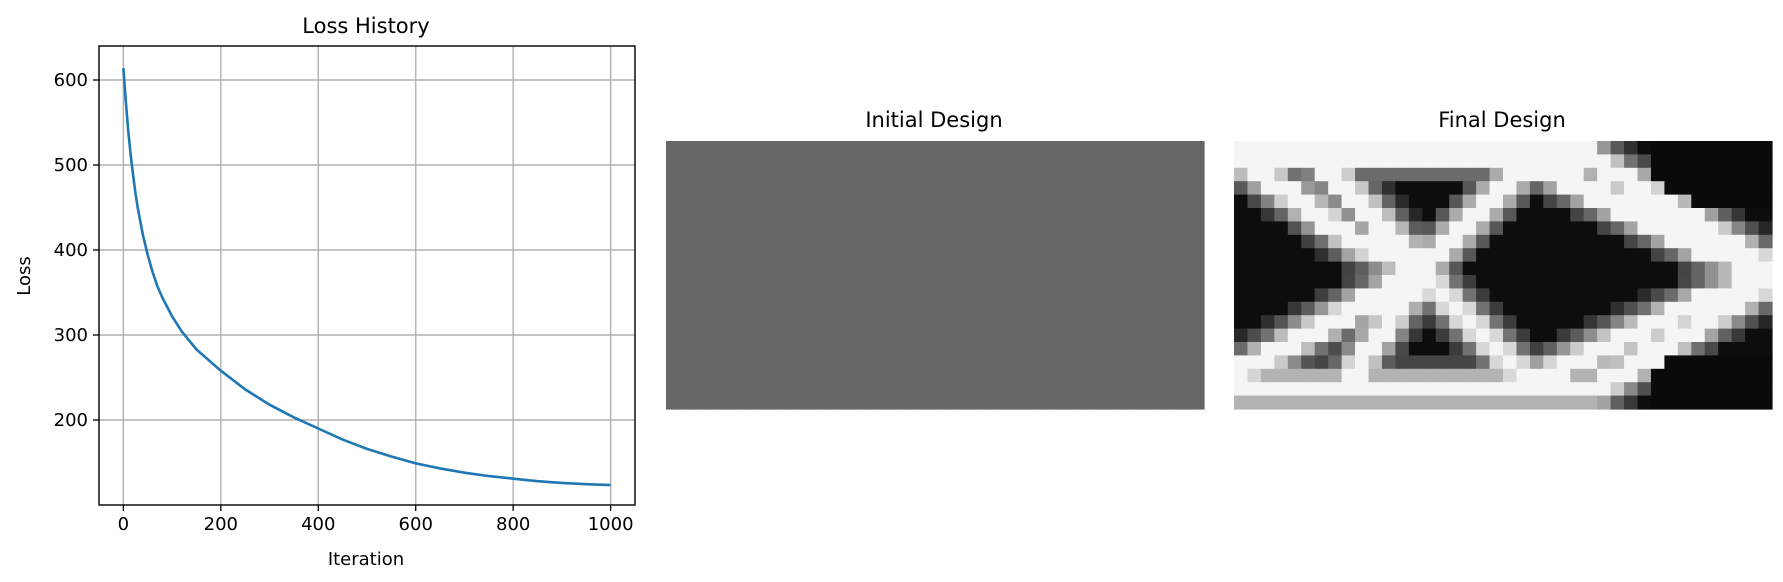 Image resolution: width=1783 pixels, height=582 pixels. What do you see at coordinates (365, 26) in the screenshot?
I see `loss-plot-title: Loss History` at bounding box center [365, 26].